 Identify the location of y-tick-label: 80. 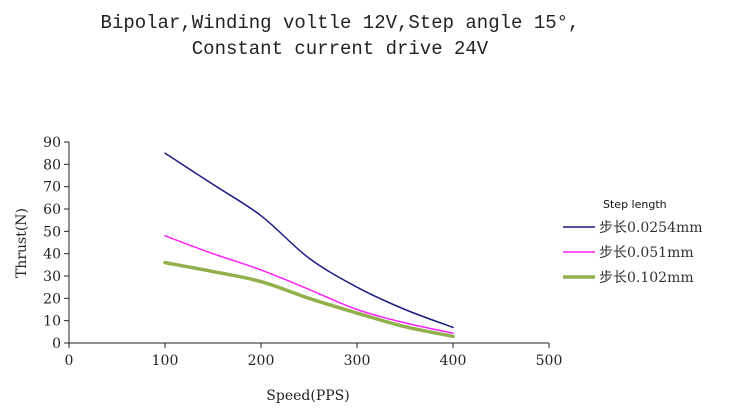
(52, 165).